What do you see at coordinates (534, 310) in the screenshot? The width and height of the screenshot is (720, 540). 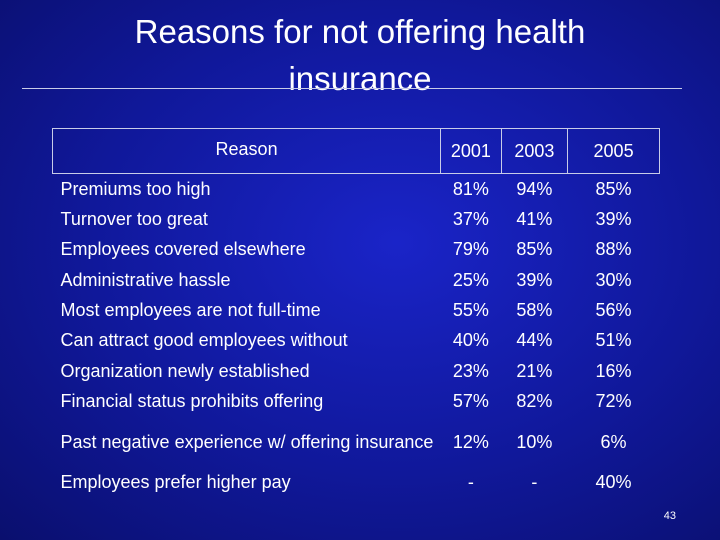 I see `value-2003-cell: 58%` at bounding box center [534, 310].